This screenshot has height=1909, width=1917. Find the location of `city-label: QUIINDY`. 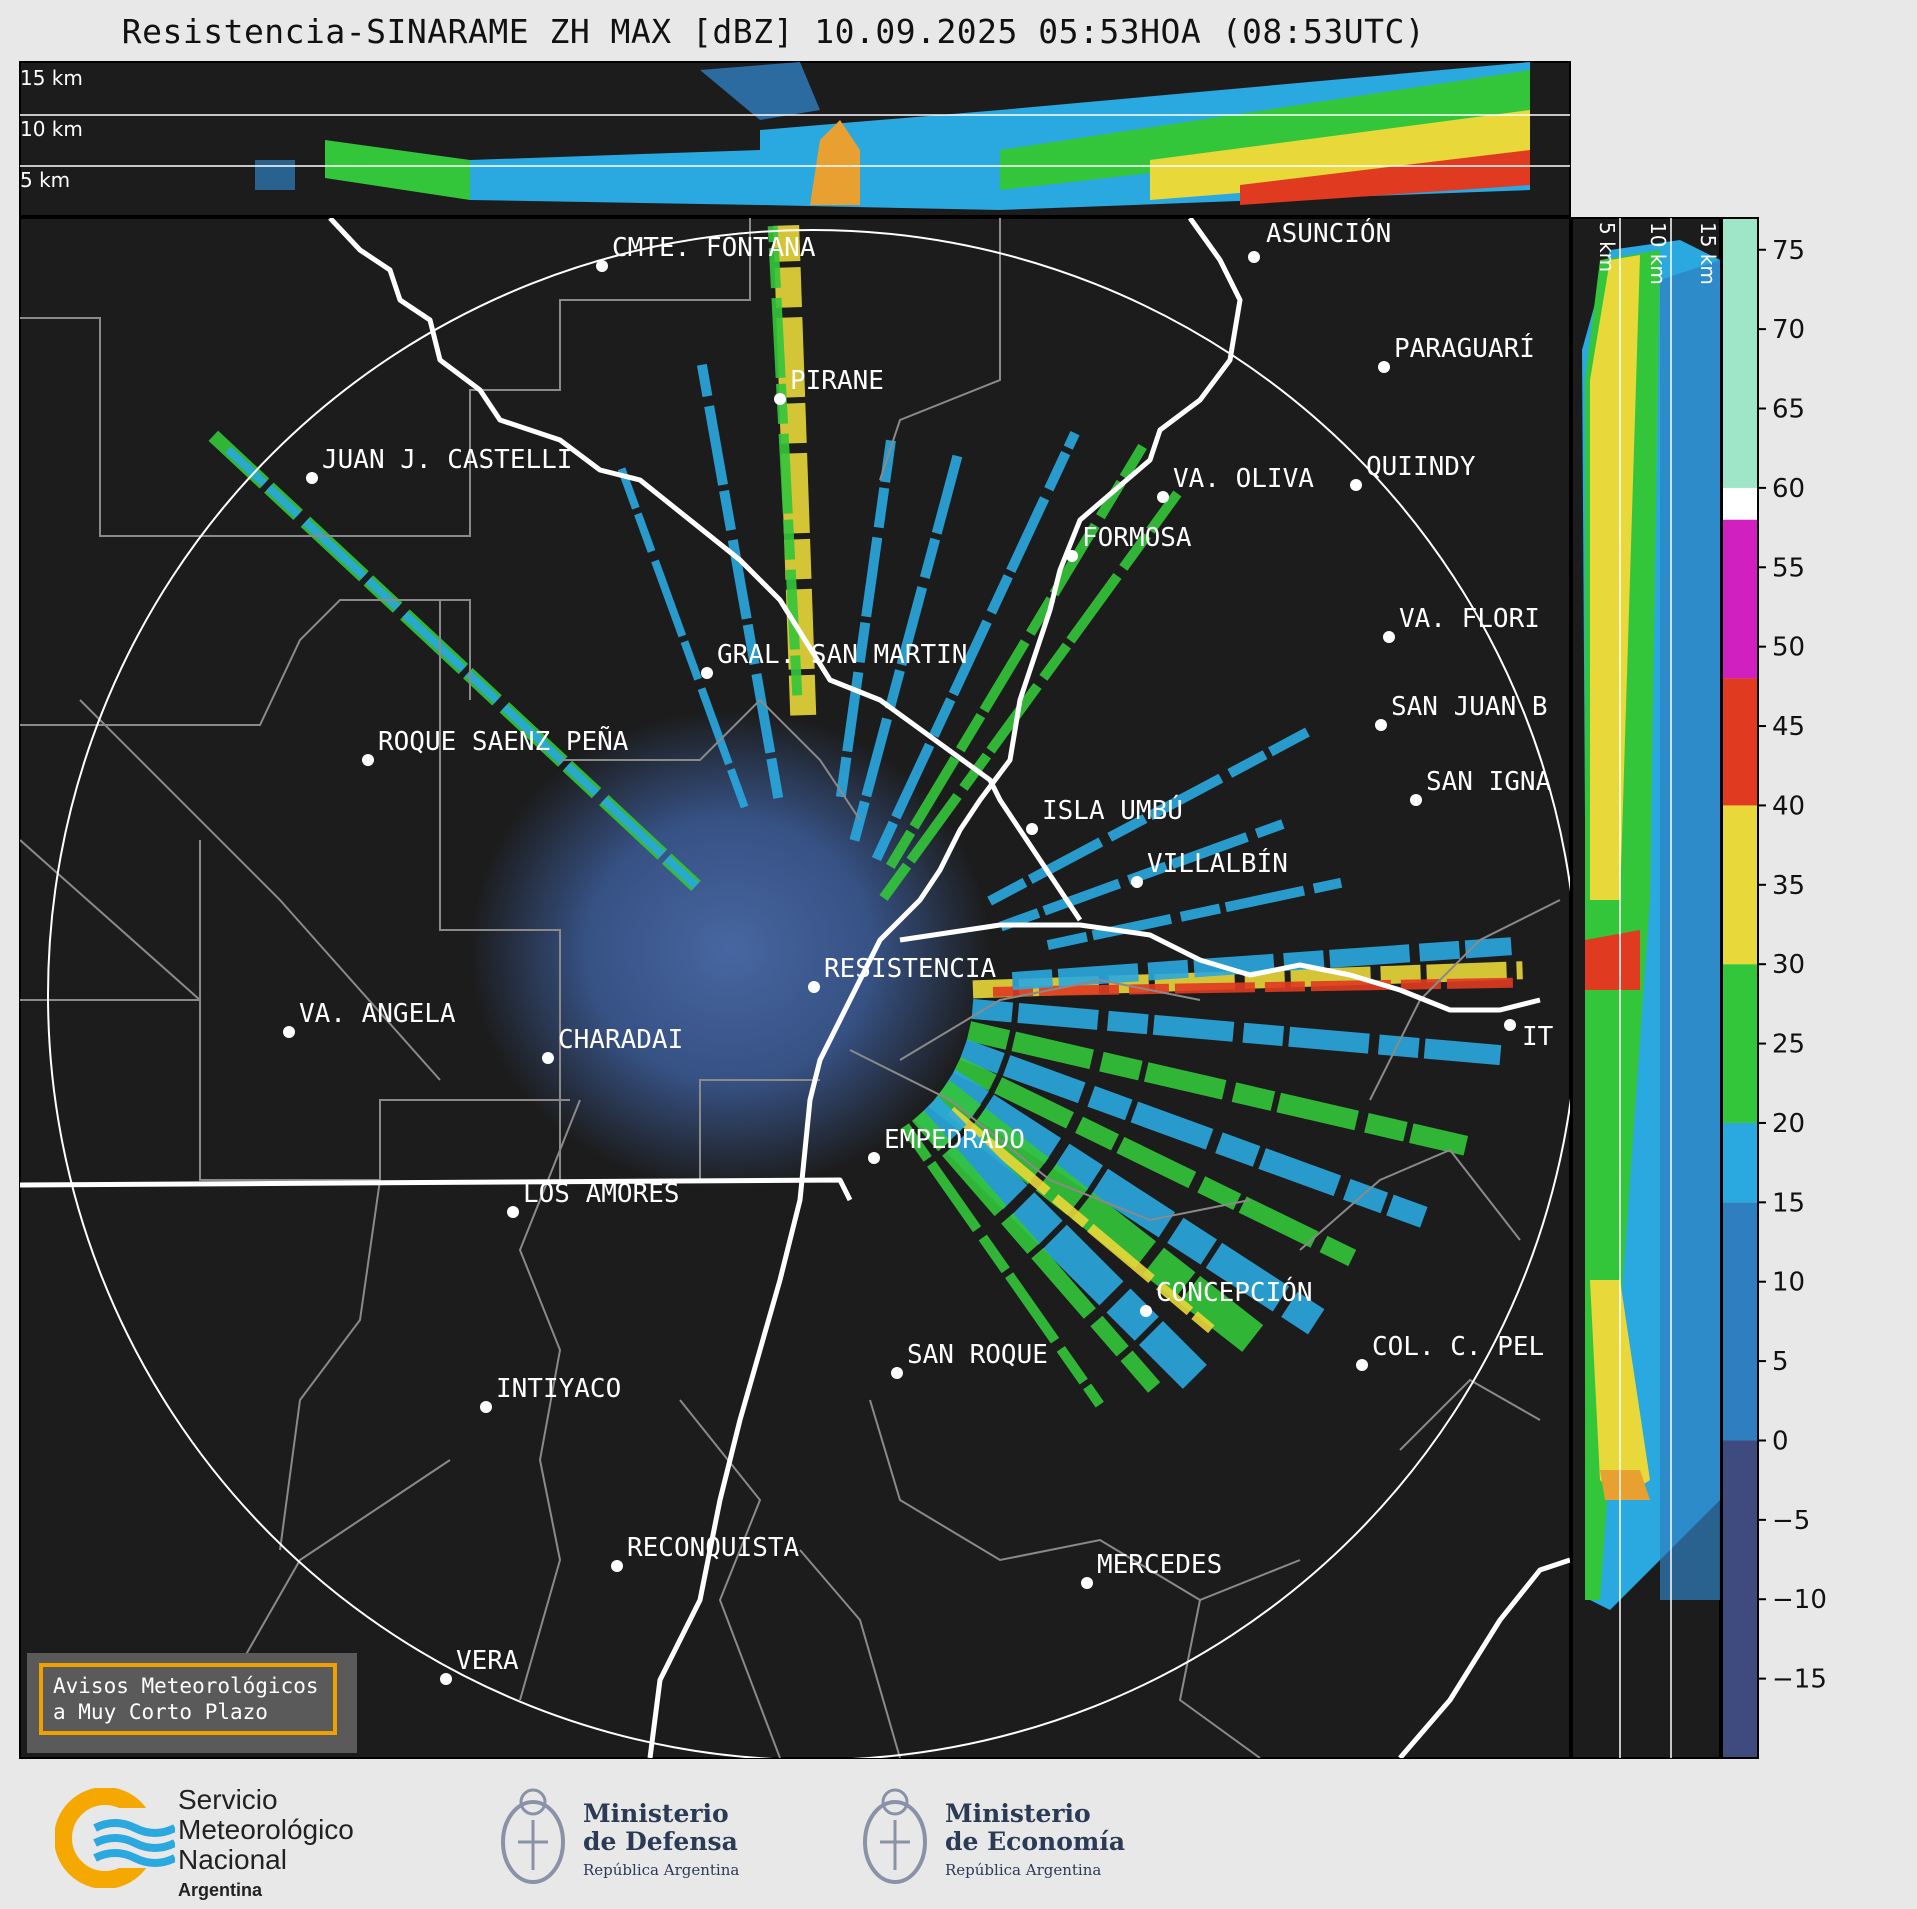

city-label: QUIINDY is located at coordinates (1421, 467).